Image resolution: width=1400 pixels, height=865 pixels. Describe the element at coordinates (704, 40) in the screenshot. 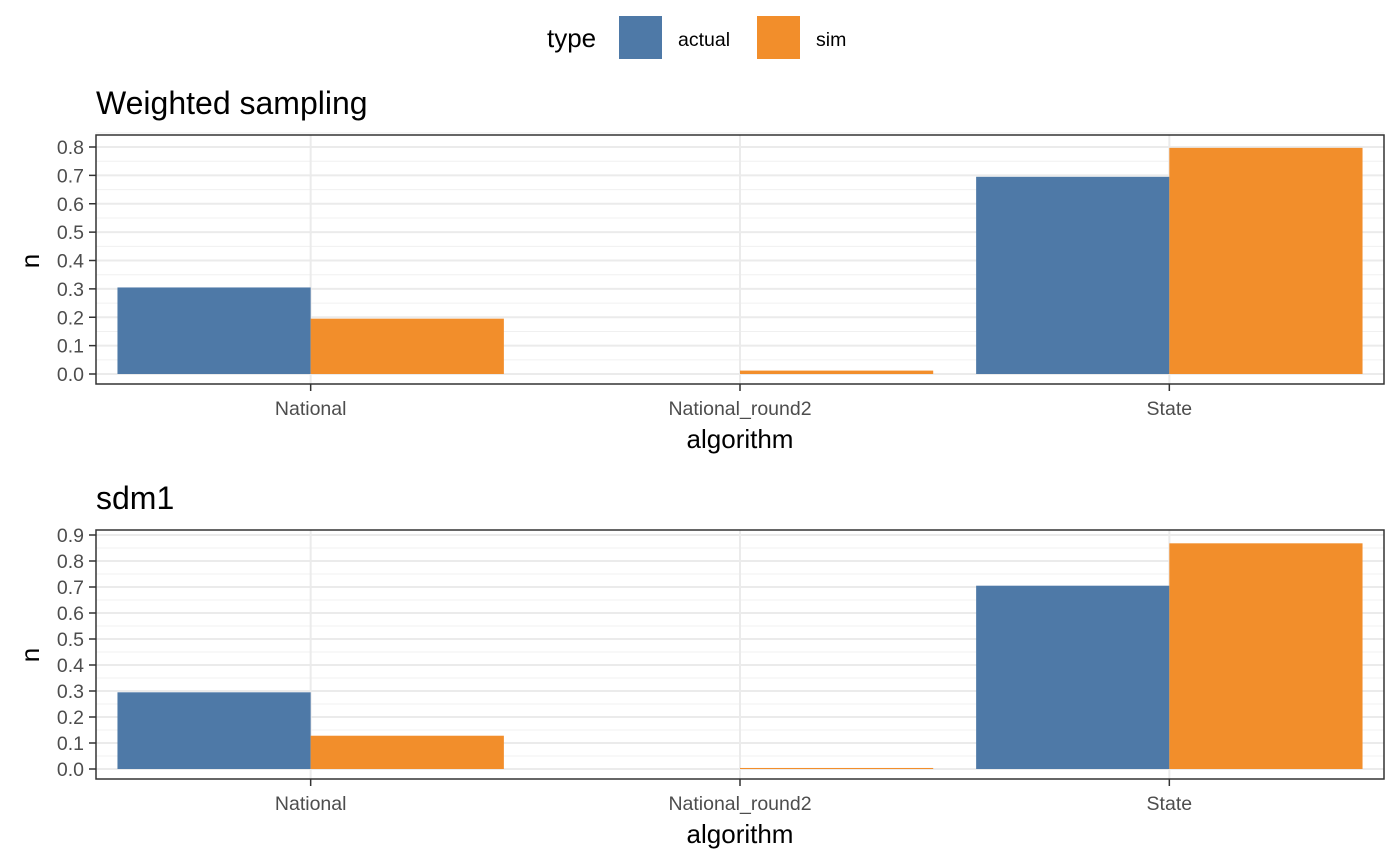

I see `legend-label-actual: actual` at that location.